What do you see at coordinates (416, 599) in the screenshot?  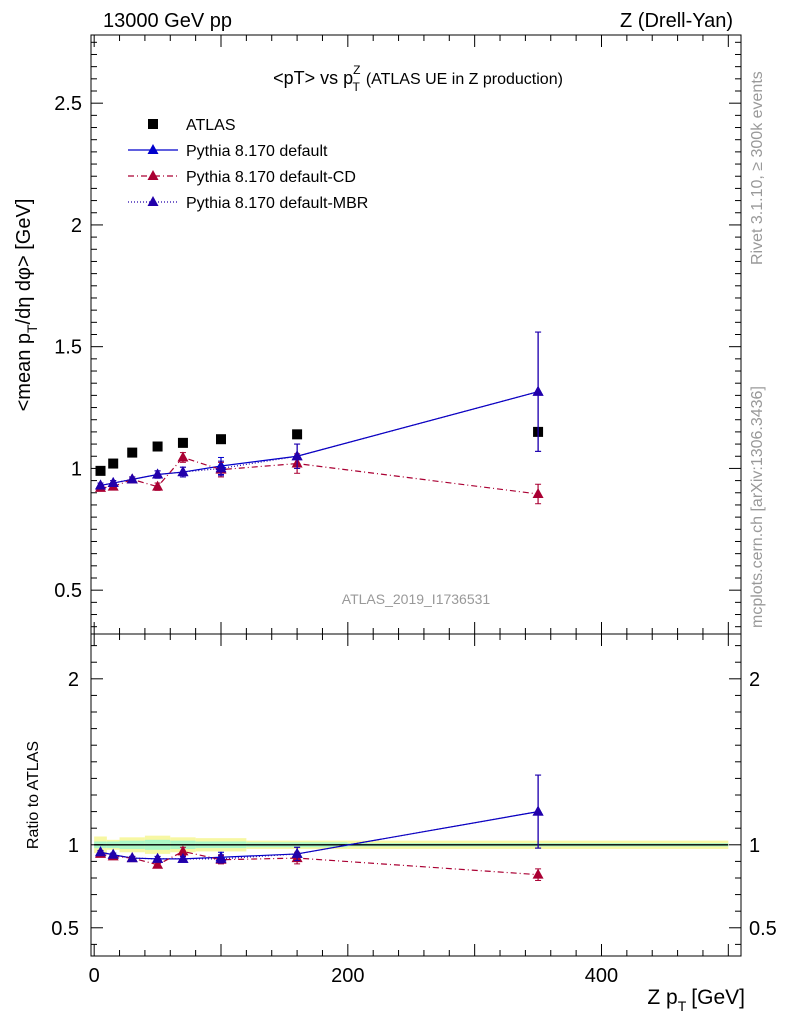 I see `analysis-id: ATLAS_2019_I1736531` at bounding box center [416, 599].